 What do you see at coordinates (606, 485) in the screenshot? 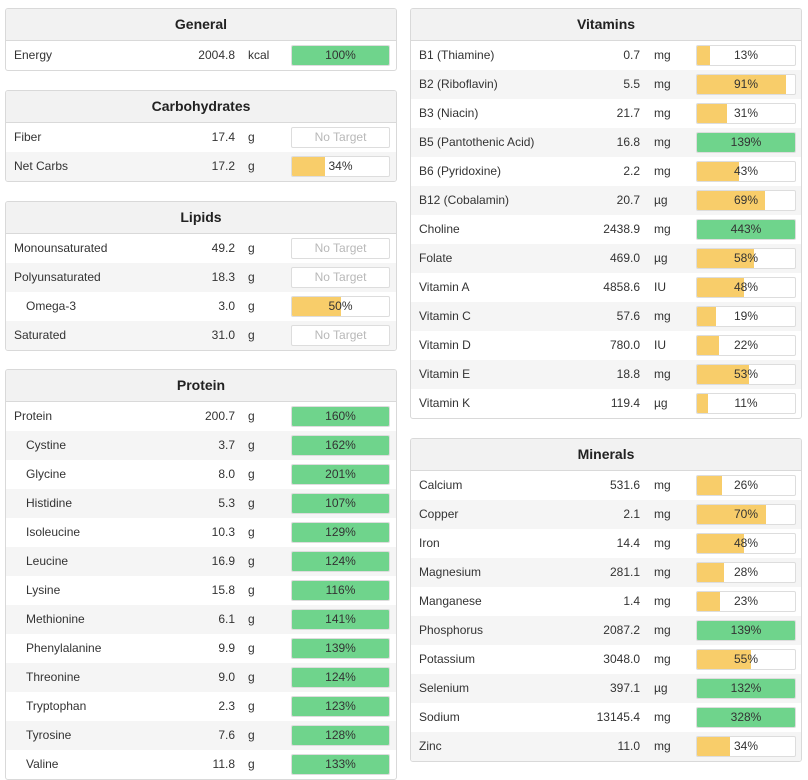
I see `nutrient-row-calcium: Calcium 531.6 mg 26%` at bounding box center [606, 485].